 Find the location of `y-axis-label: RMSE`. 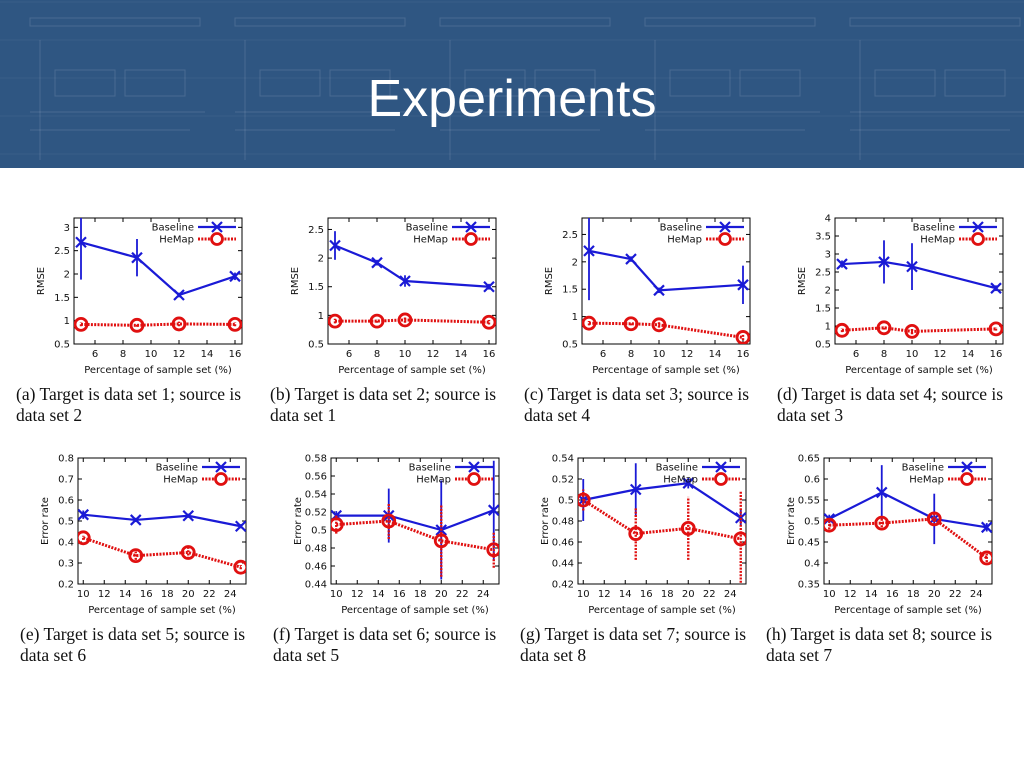

y-axis-label: RMSE is located at coordinates (295, 281).